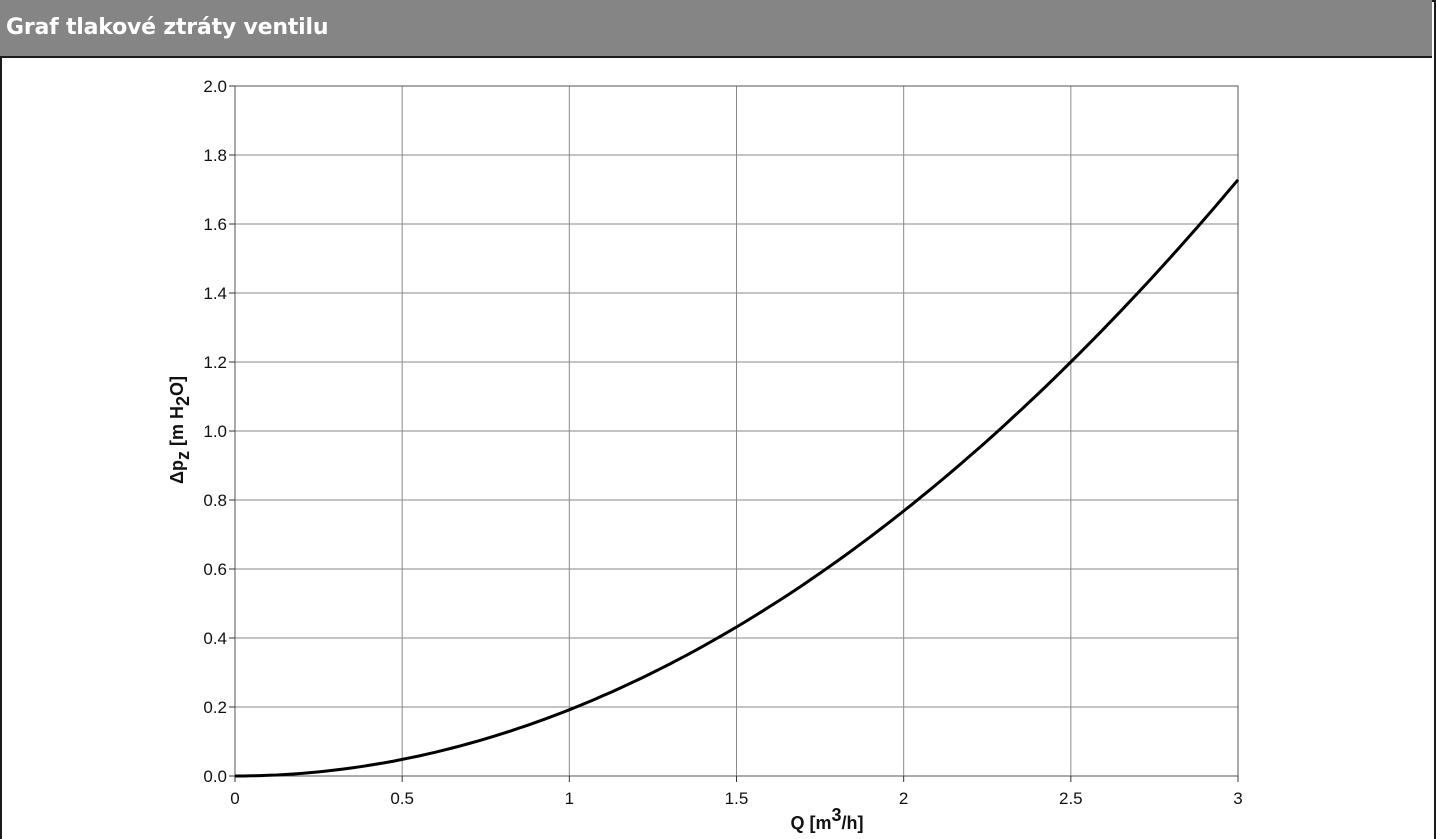 Image resolution: width=1436 pixels, height=839 pixels. Describe the element at coordinates (716, 29) in the screenshot. I see `title-bar: Graf tlakové ztráty ventilu` at that location.